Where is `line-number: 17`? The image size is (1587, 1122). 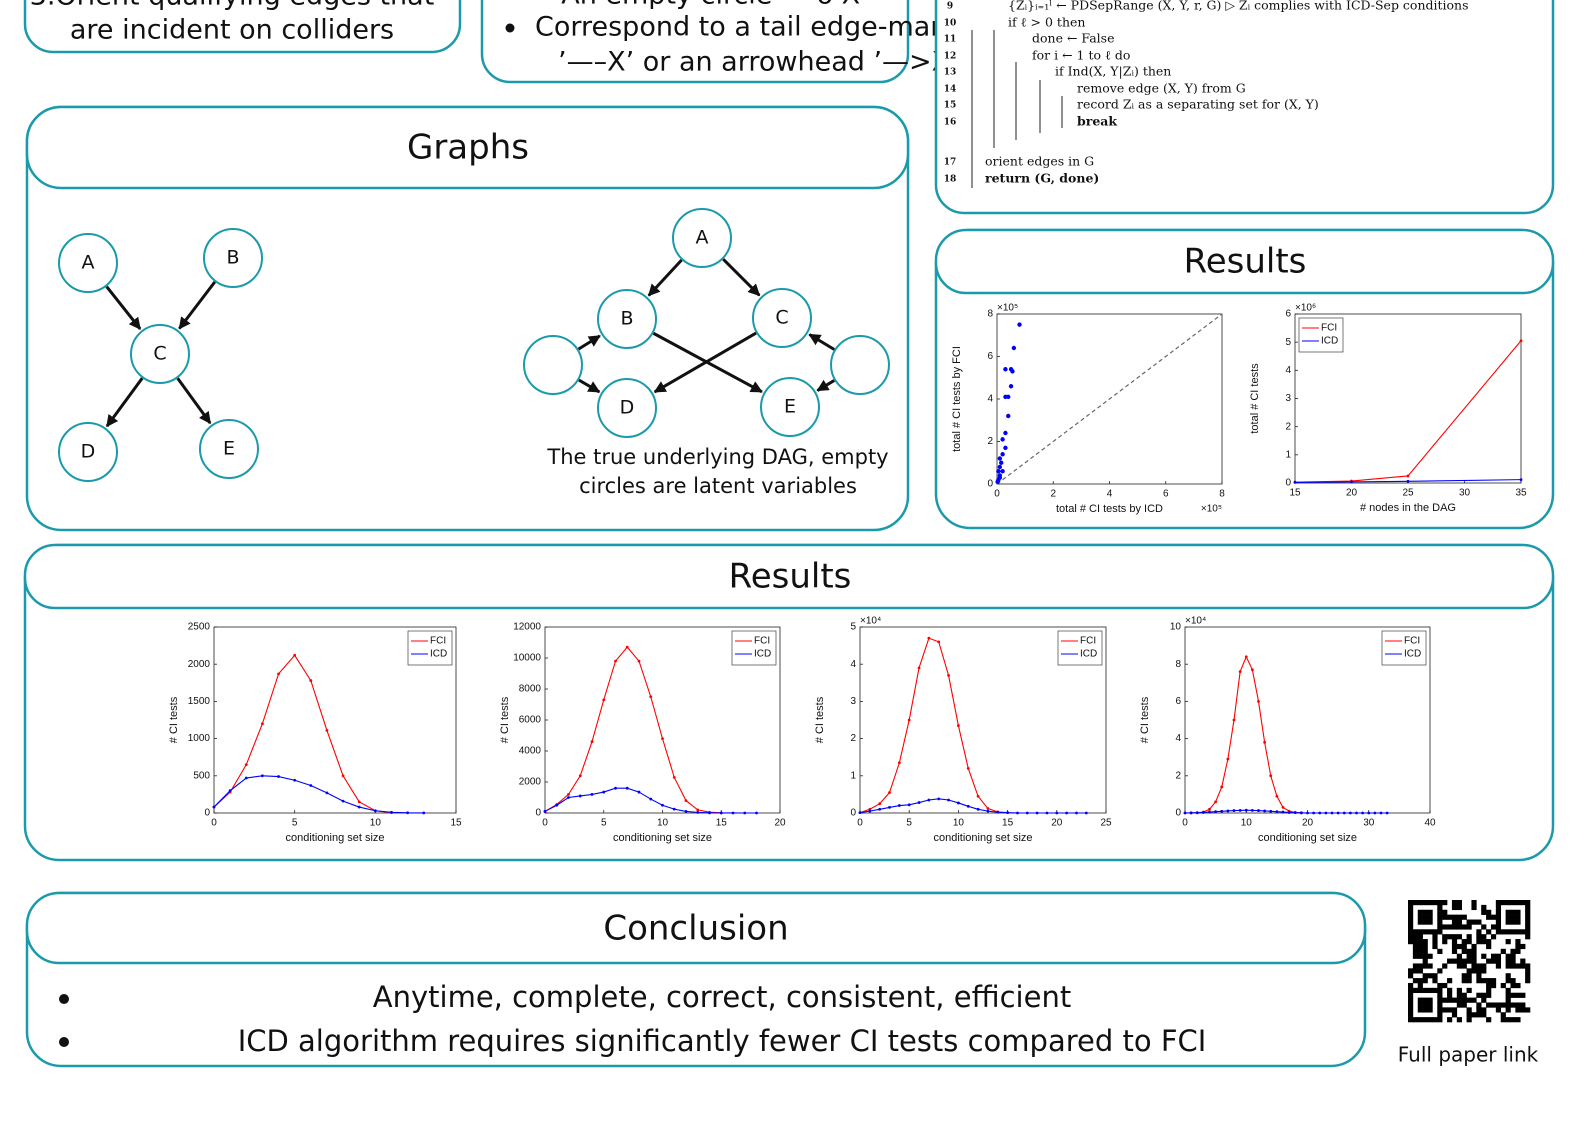
line-number: 17 is located at coordinates (950, 163).